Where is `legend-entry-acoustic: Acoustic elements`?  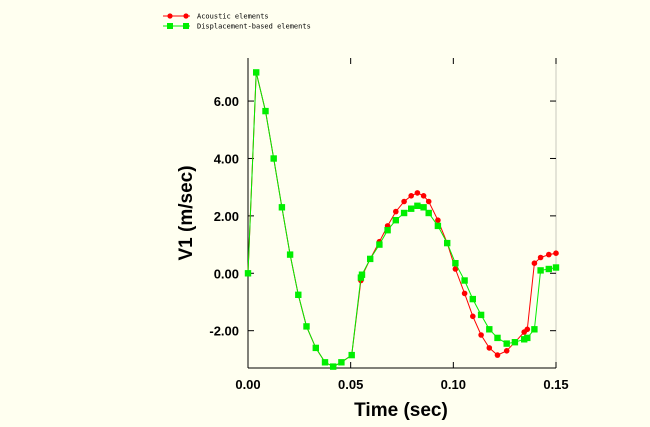 legend-entry-acoustic: Acoustic elements is located at coordinates (216, 17).